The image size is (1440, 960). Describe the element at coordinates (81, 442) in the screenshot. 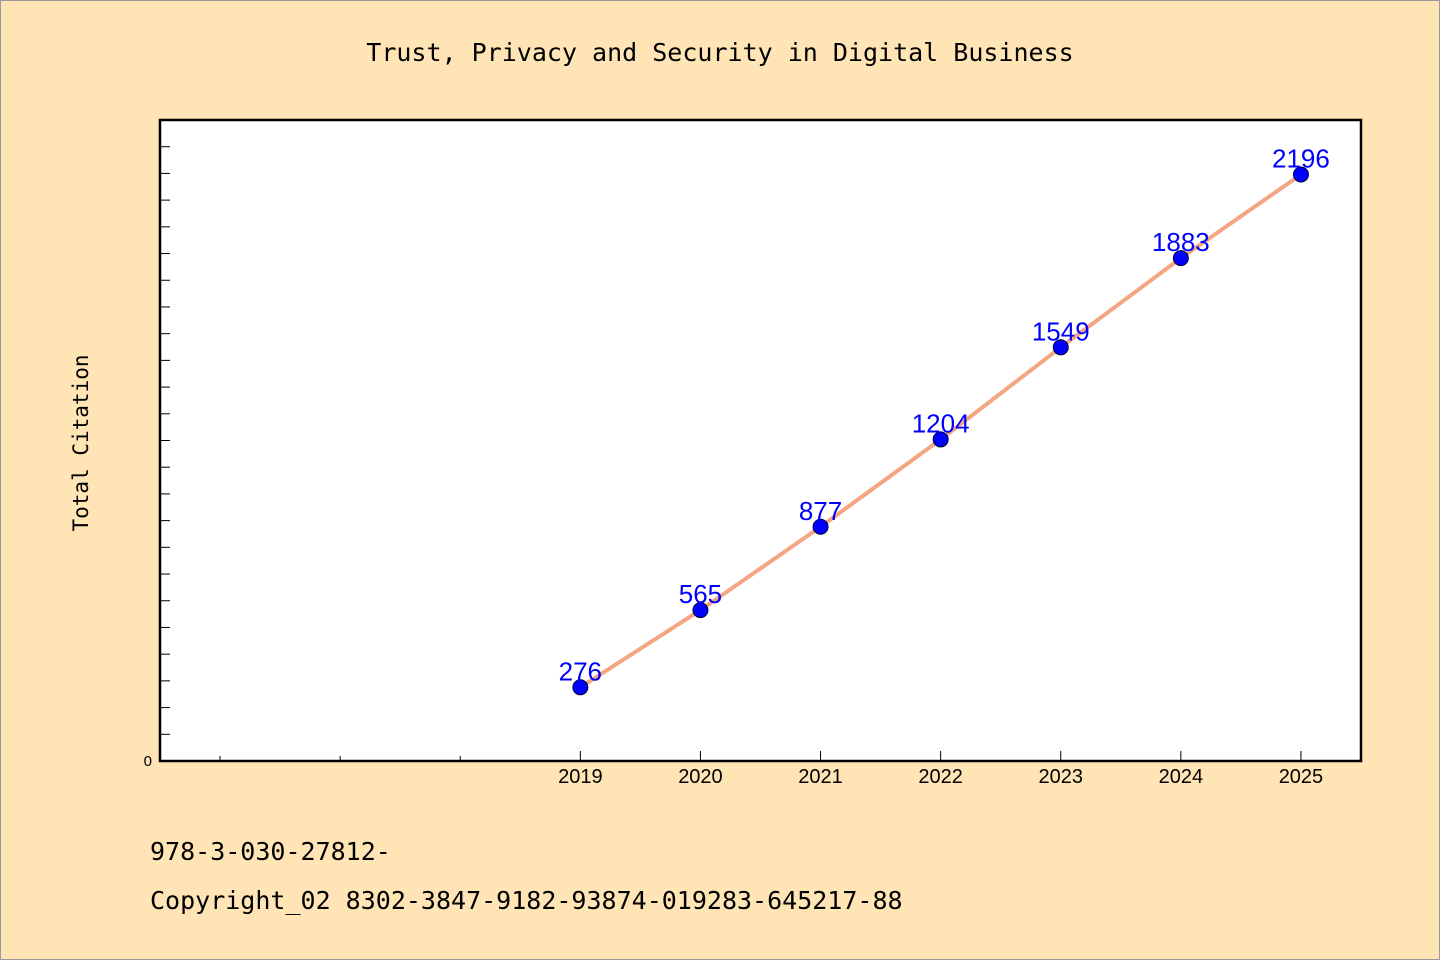

I see `y-axis-label: Total Citation` at that location.